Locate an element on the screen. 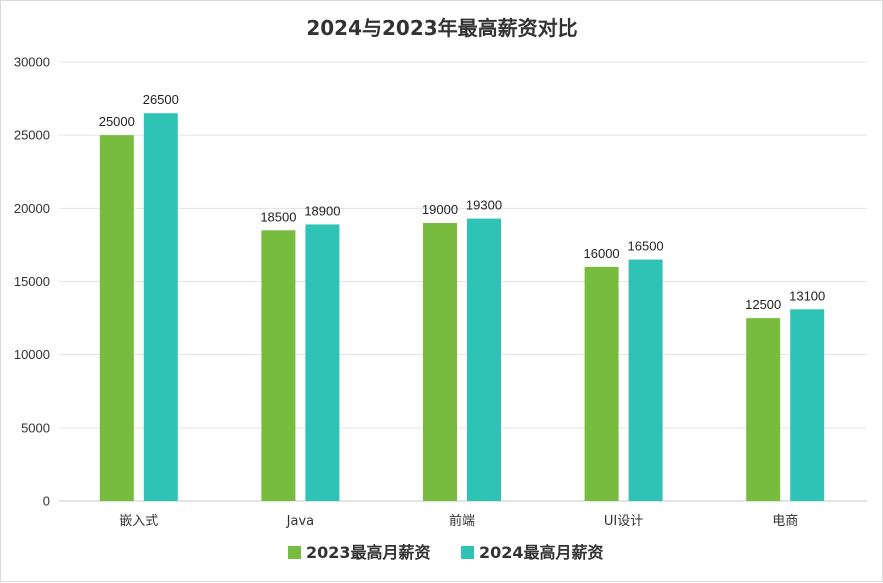  y-tick-label: 15000 is located at coordinates (32, 281).